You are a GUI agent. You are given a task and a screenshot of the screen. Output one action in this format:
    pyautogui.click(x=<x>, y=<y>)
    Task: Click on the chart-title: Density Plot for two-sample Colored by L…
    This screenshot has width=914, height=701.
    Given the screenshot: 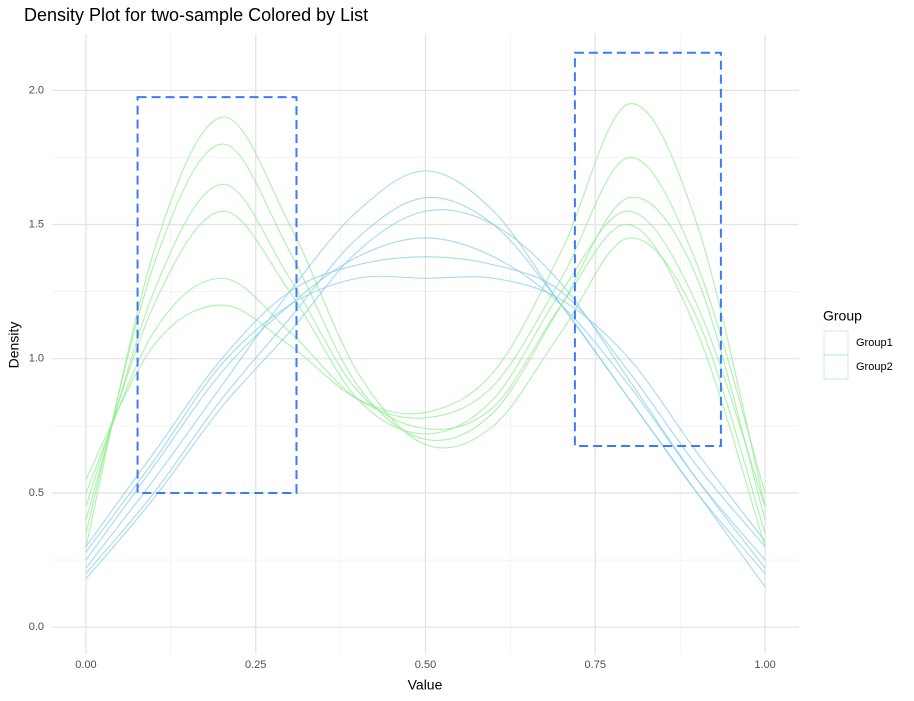 What is the action you would take?
    pyautogui.click(x=196, y=15)
    